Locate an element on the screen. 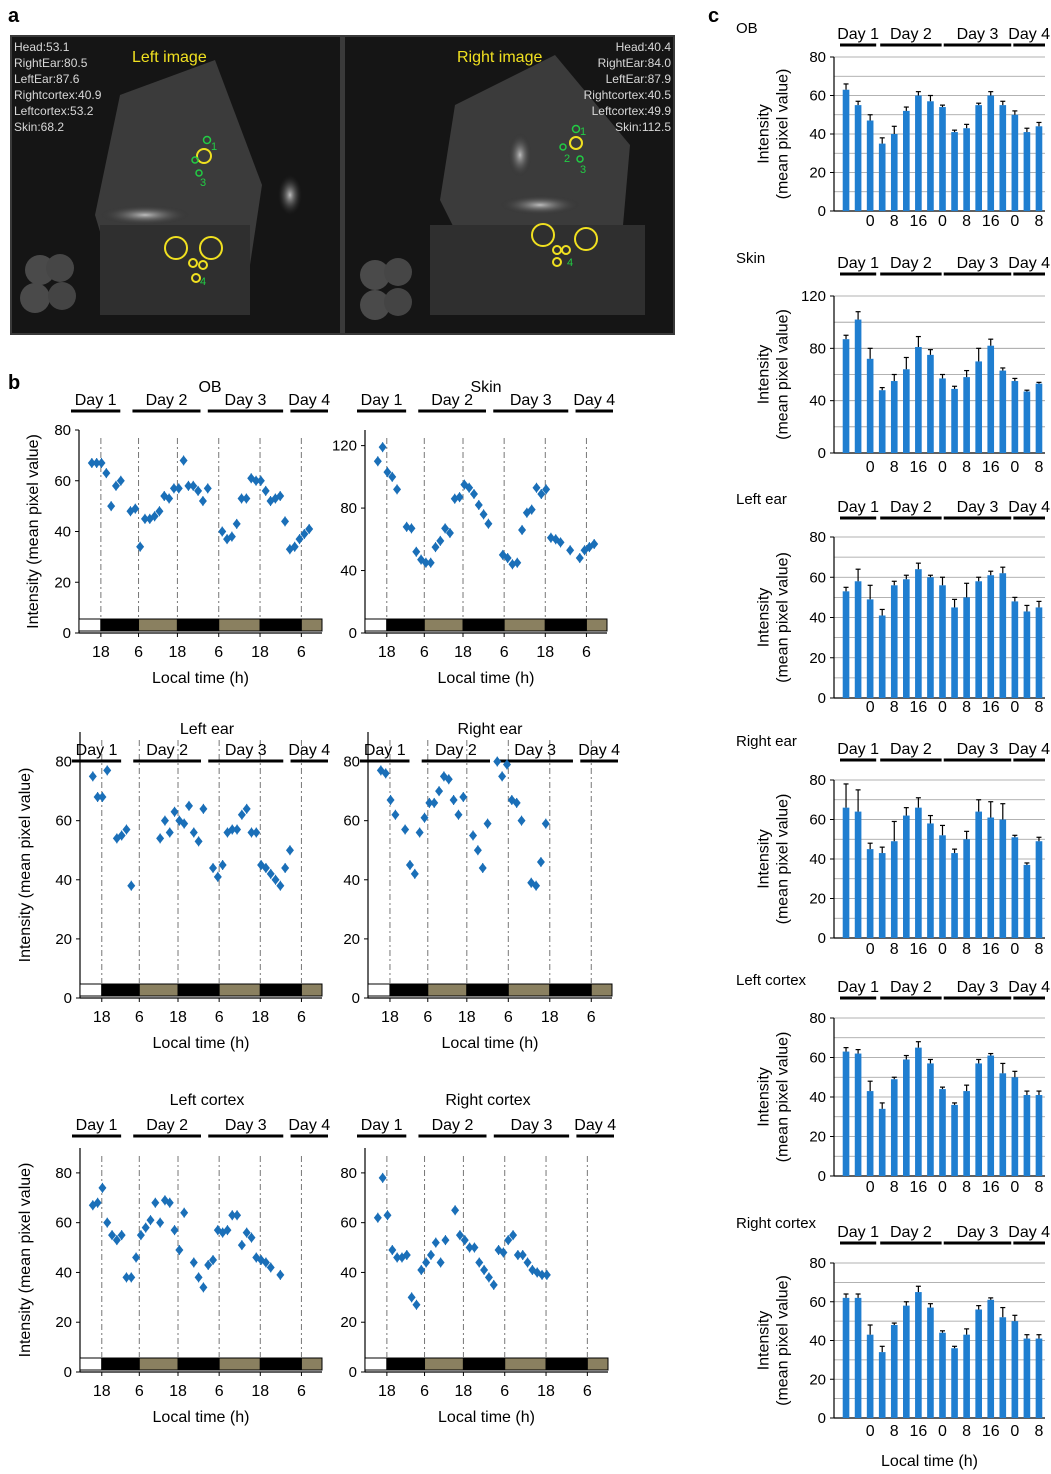 Image resolution: width=1051 pixels, height=1474 pixels. day-label-2: Day 2 is located at coordinates (911, 749).